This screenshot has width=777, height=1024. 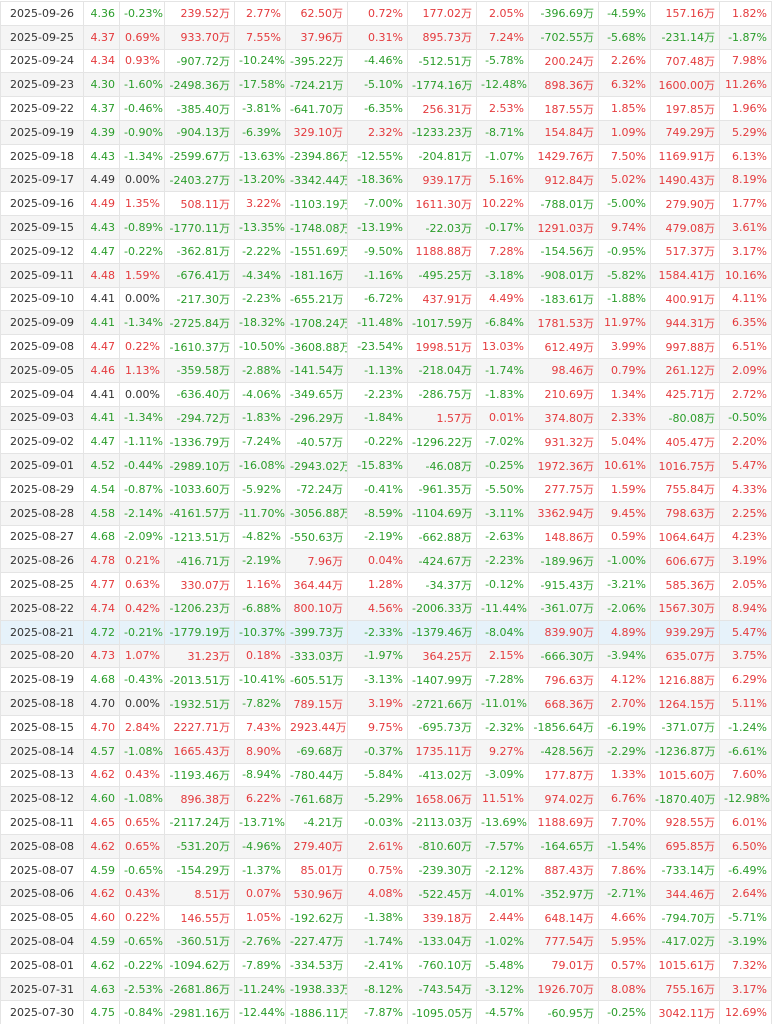 I want to click on value-cell: 4.34, so click(x=101, y=61).